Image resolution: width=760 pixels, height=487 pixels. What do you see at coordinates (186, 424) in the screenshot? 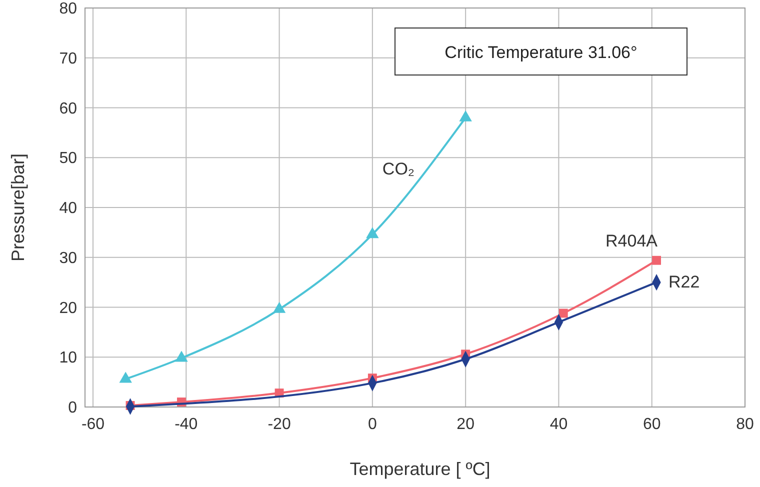
I see `x-tick-label: -40` at bounding box center [186, 424].